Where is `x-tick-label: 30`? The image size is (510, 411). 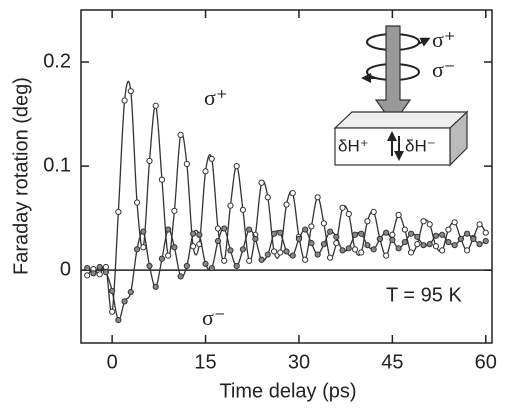 x-tick-label: 30 is located at coordinates (299, 362).